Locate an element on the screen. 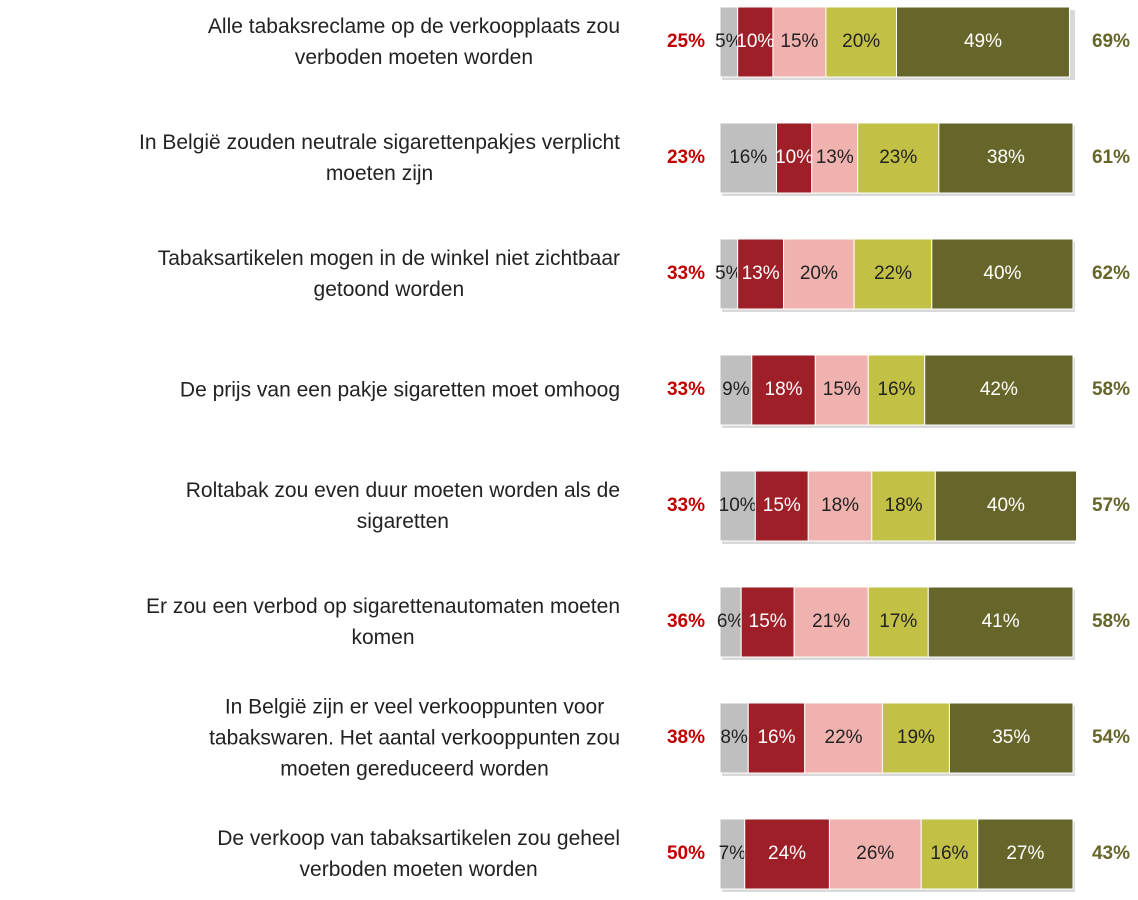  segment-label: 35% is located at coordinates (1011, 737).